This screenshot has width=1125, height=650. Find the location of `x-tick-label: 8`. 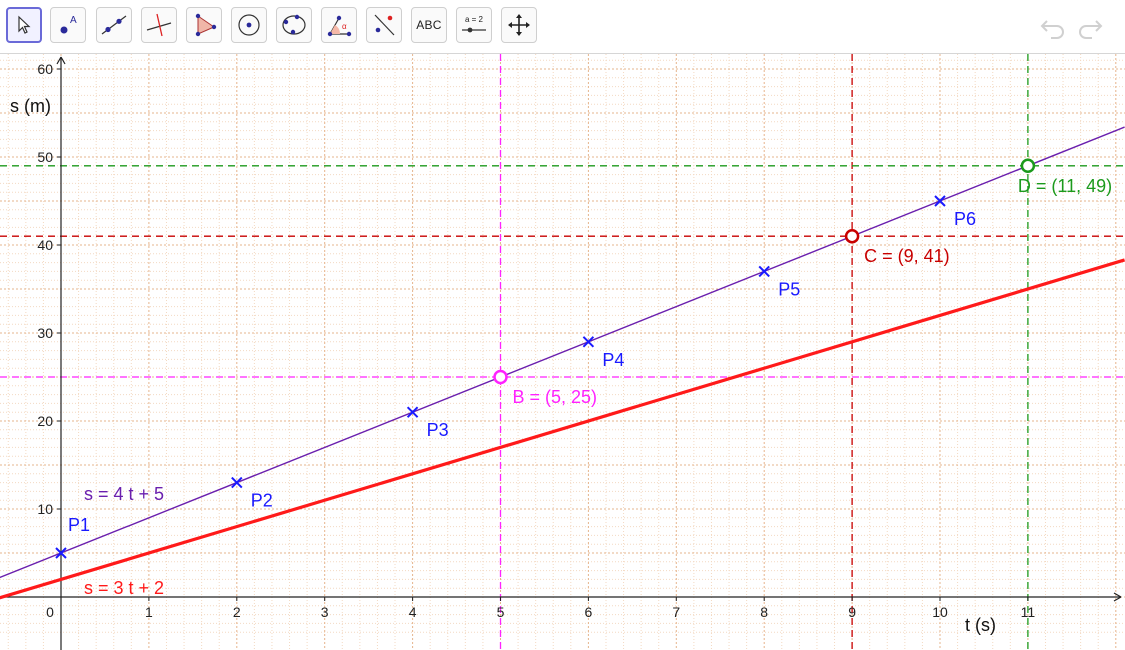

x-tick-label: 8 is located at coordinates (764, 612).